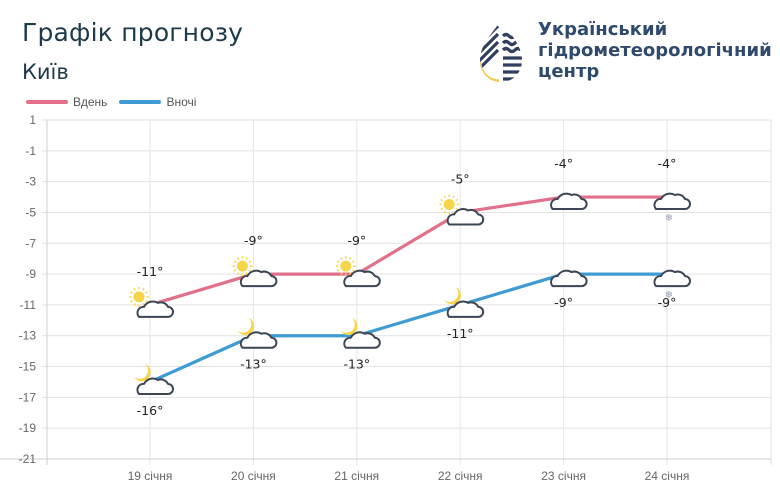 This screenshot has height=491, width=780. What do you see at coordinates (603, 29) in the screenshot?
I see `org-line-1: Український` at bounding box center [603, 29].